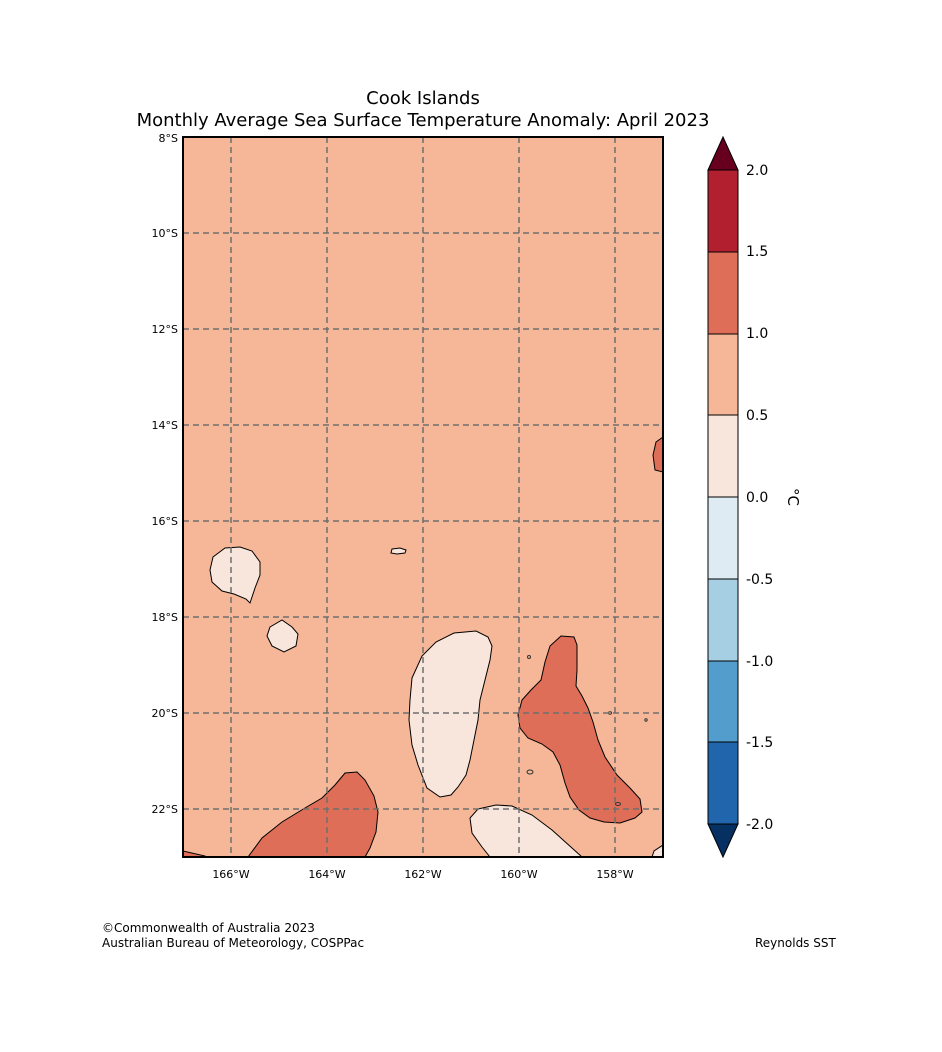 This screenshot has height=1052, width=942. What do you see at coordinates (230, 874) in the screenshot?
I see `lon-label: 166°W` at bounding box center [230, 874].